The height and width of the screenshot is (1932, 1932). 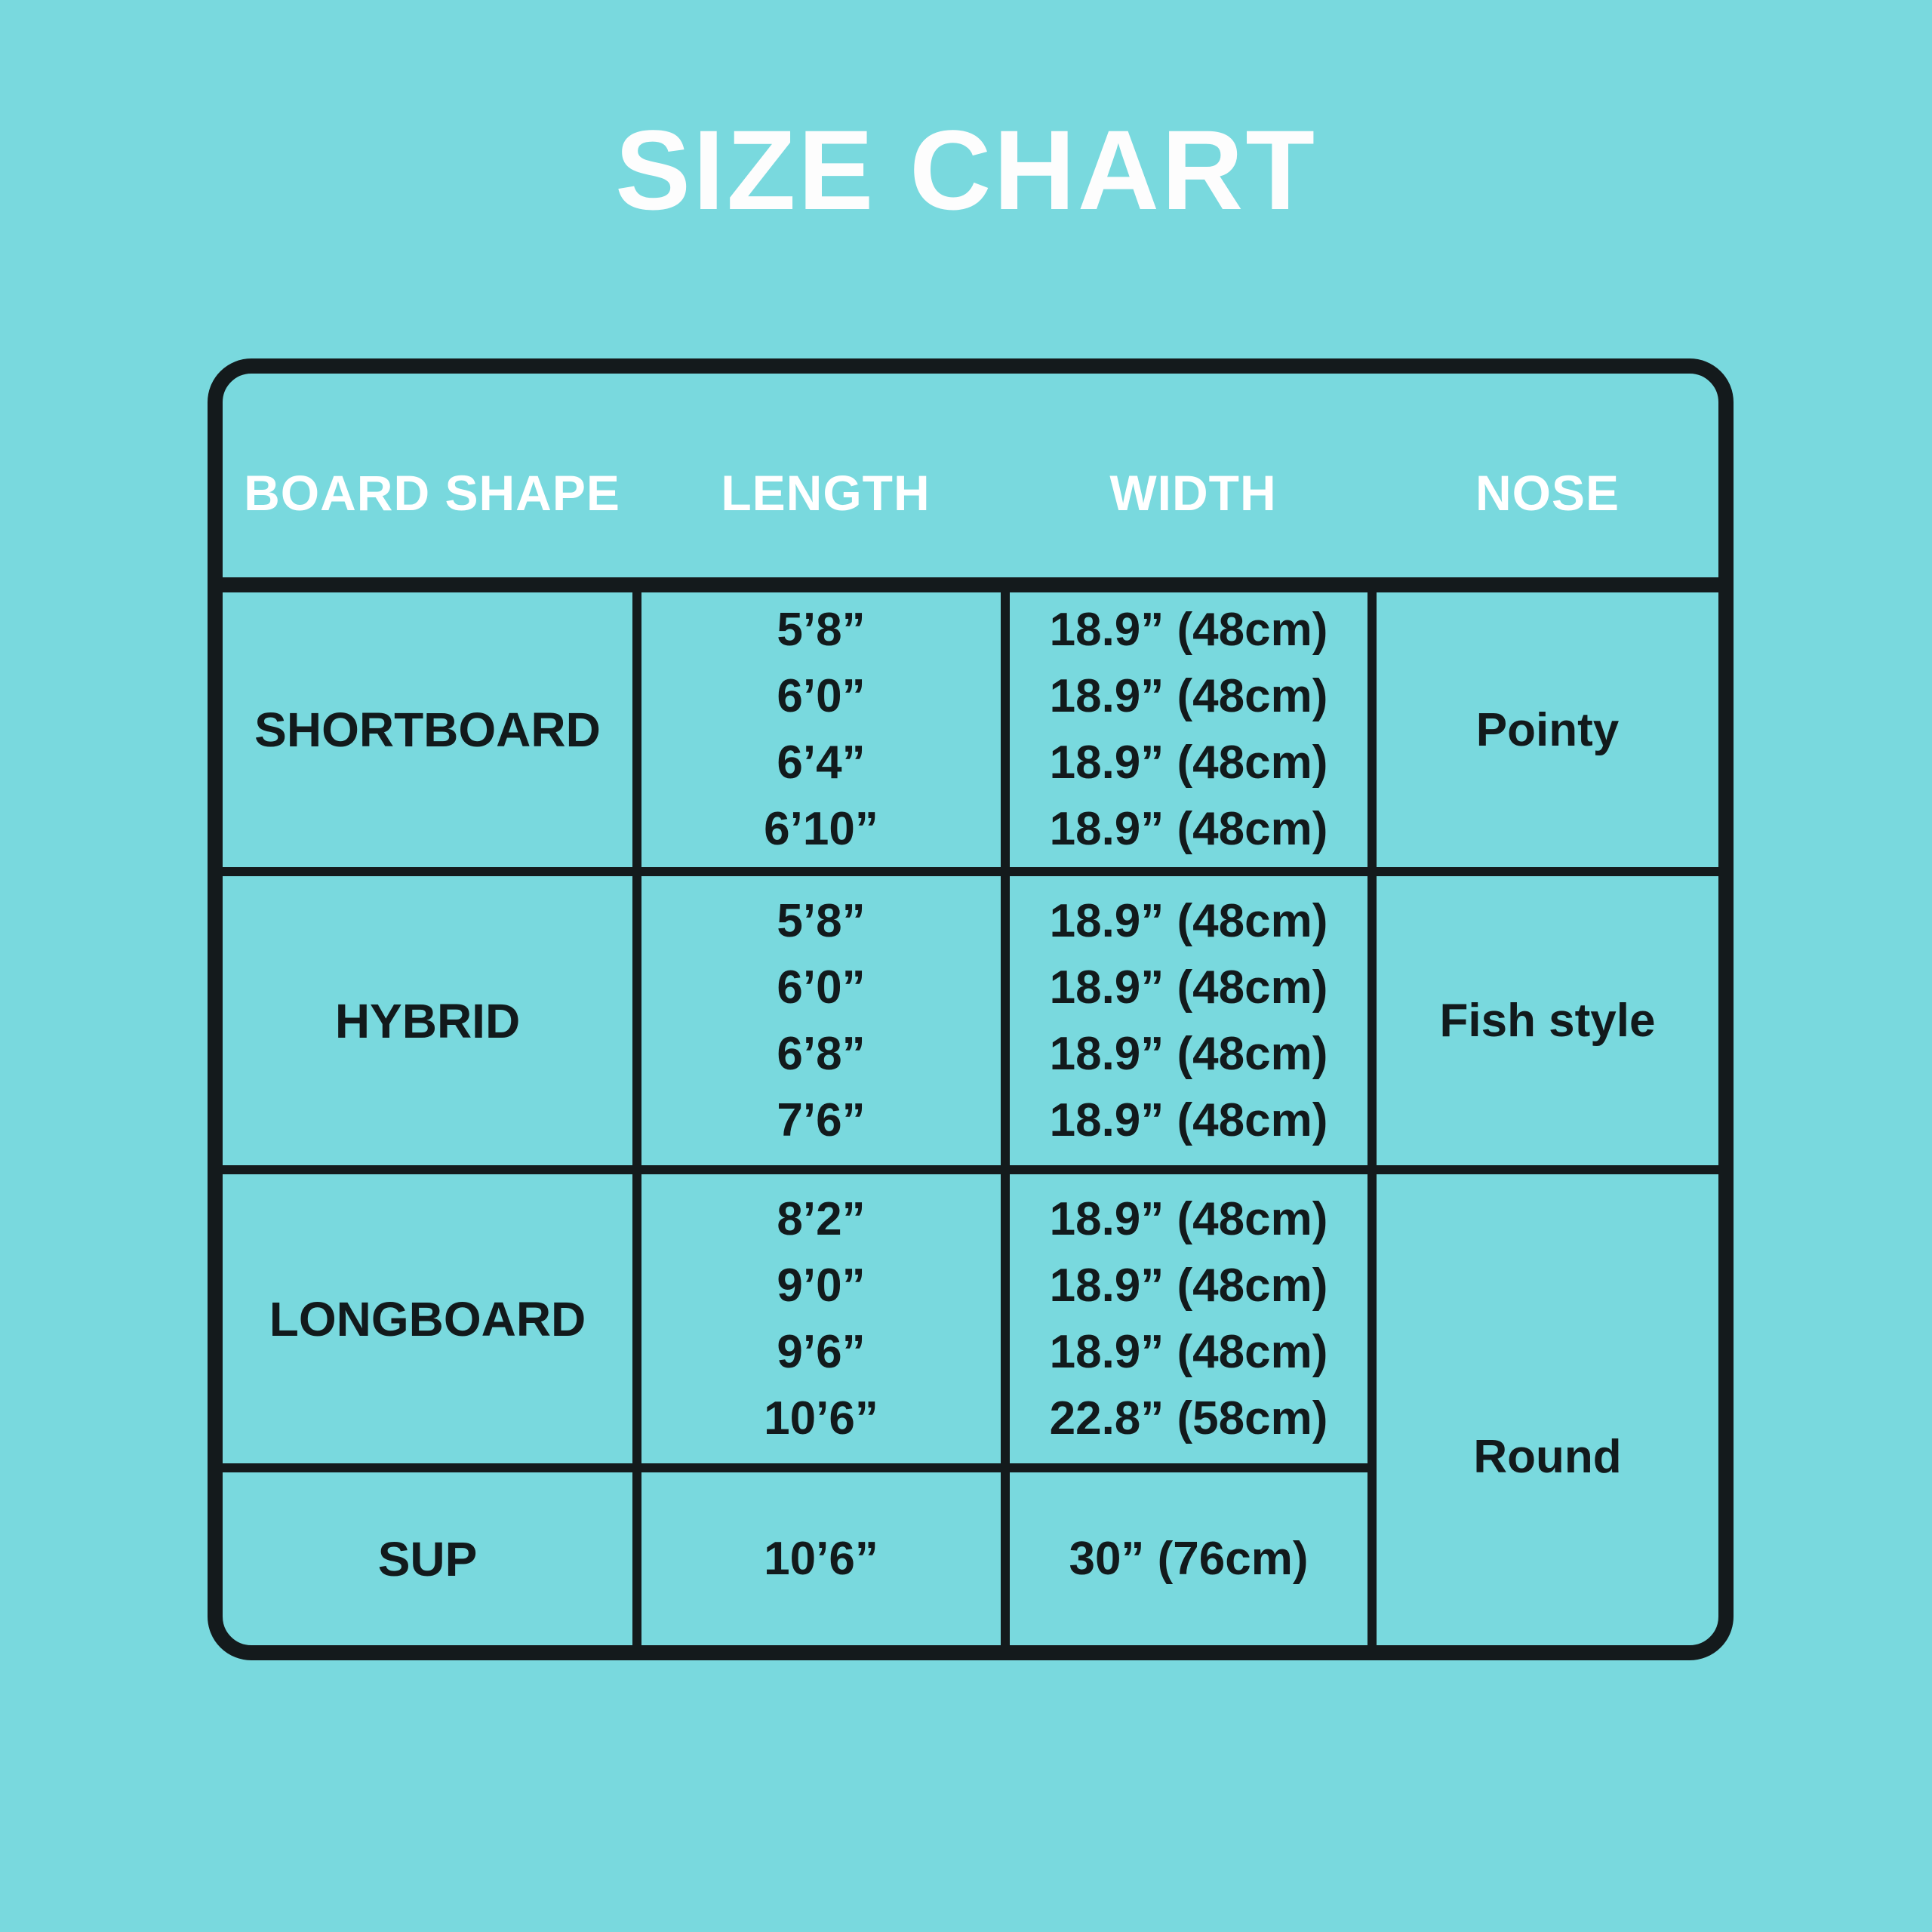 I want to click on length-cell-shortboard: 5’8” 6’0” 6’4” 6’10”, so click(x=825, y=734).